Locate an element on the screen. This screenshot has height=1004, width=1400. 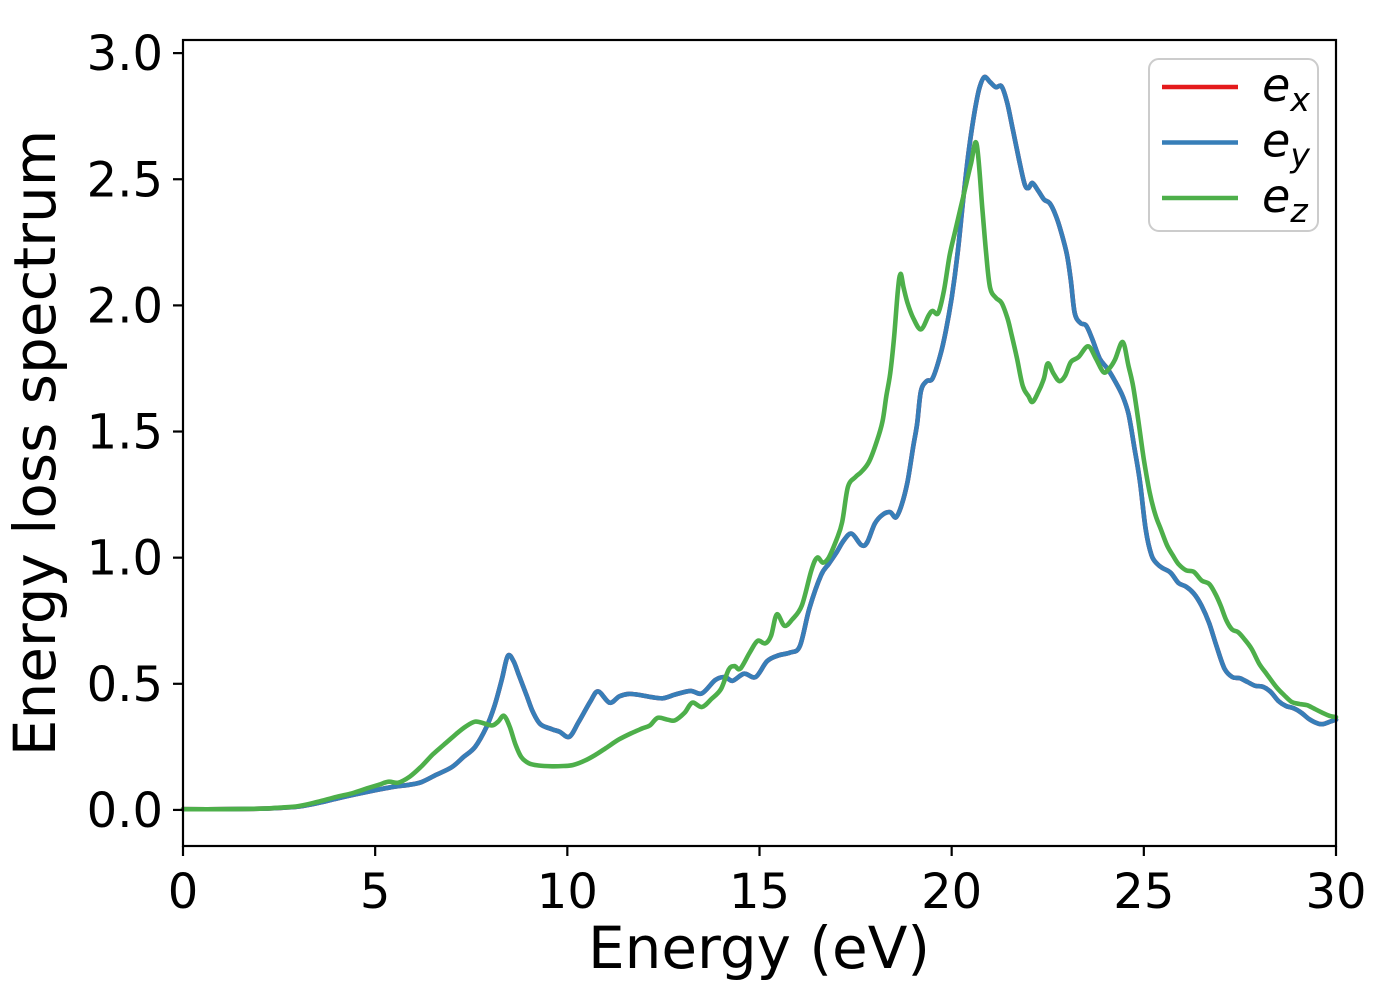
x-axis: 0 5 10 15 20 25 30 is located at coordinates (767, 883).